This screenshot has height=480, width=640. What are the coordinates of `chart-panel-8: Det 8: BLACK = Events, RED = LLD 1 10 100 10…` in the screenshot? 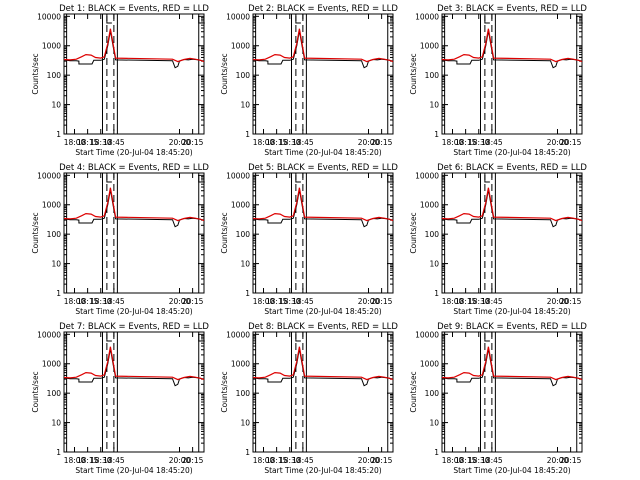 It's located at (309, 398).